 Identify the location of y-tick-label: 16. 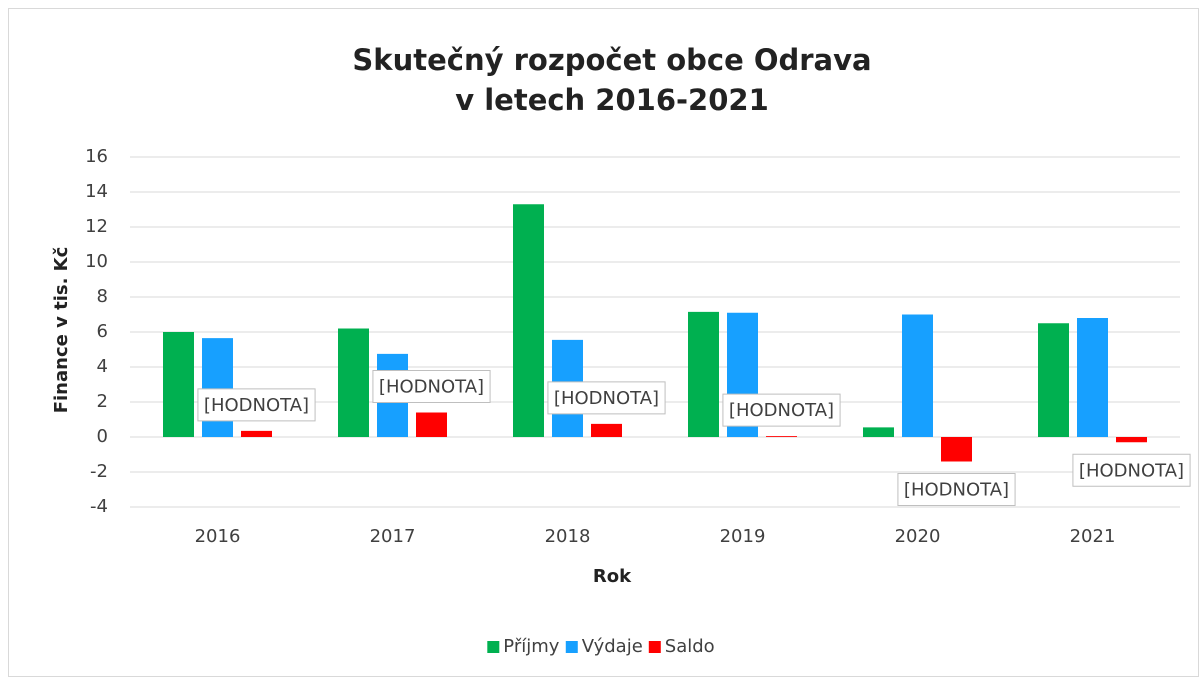
(96, 156).